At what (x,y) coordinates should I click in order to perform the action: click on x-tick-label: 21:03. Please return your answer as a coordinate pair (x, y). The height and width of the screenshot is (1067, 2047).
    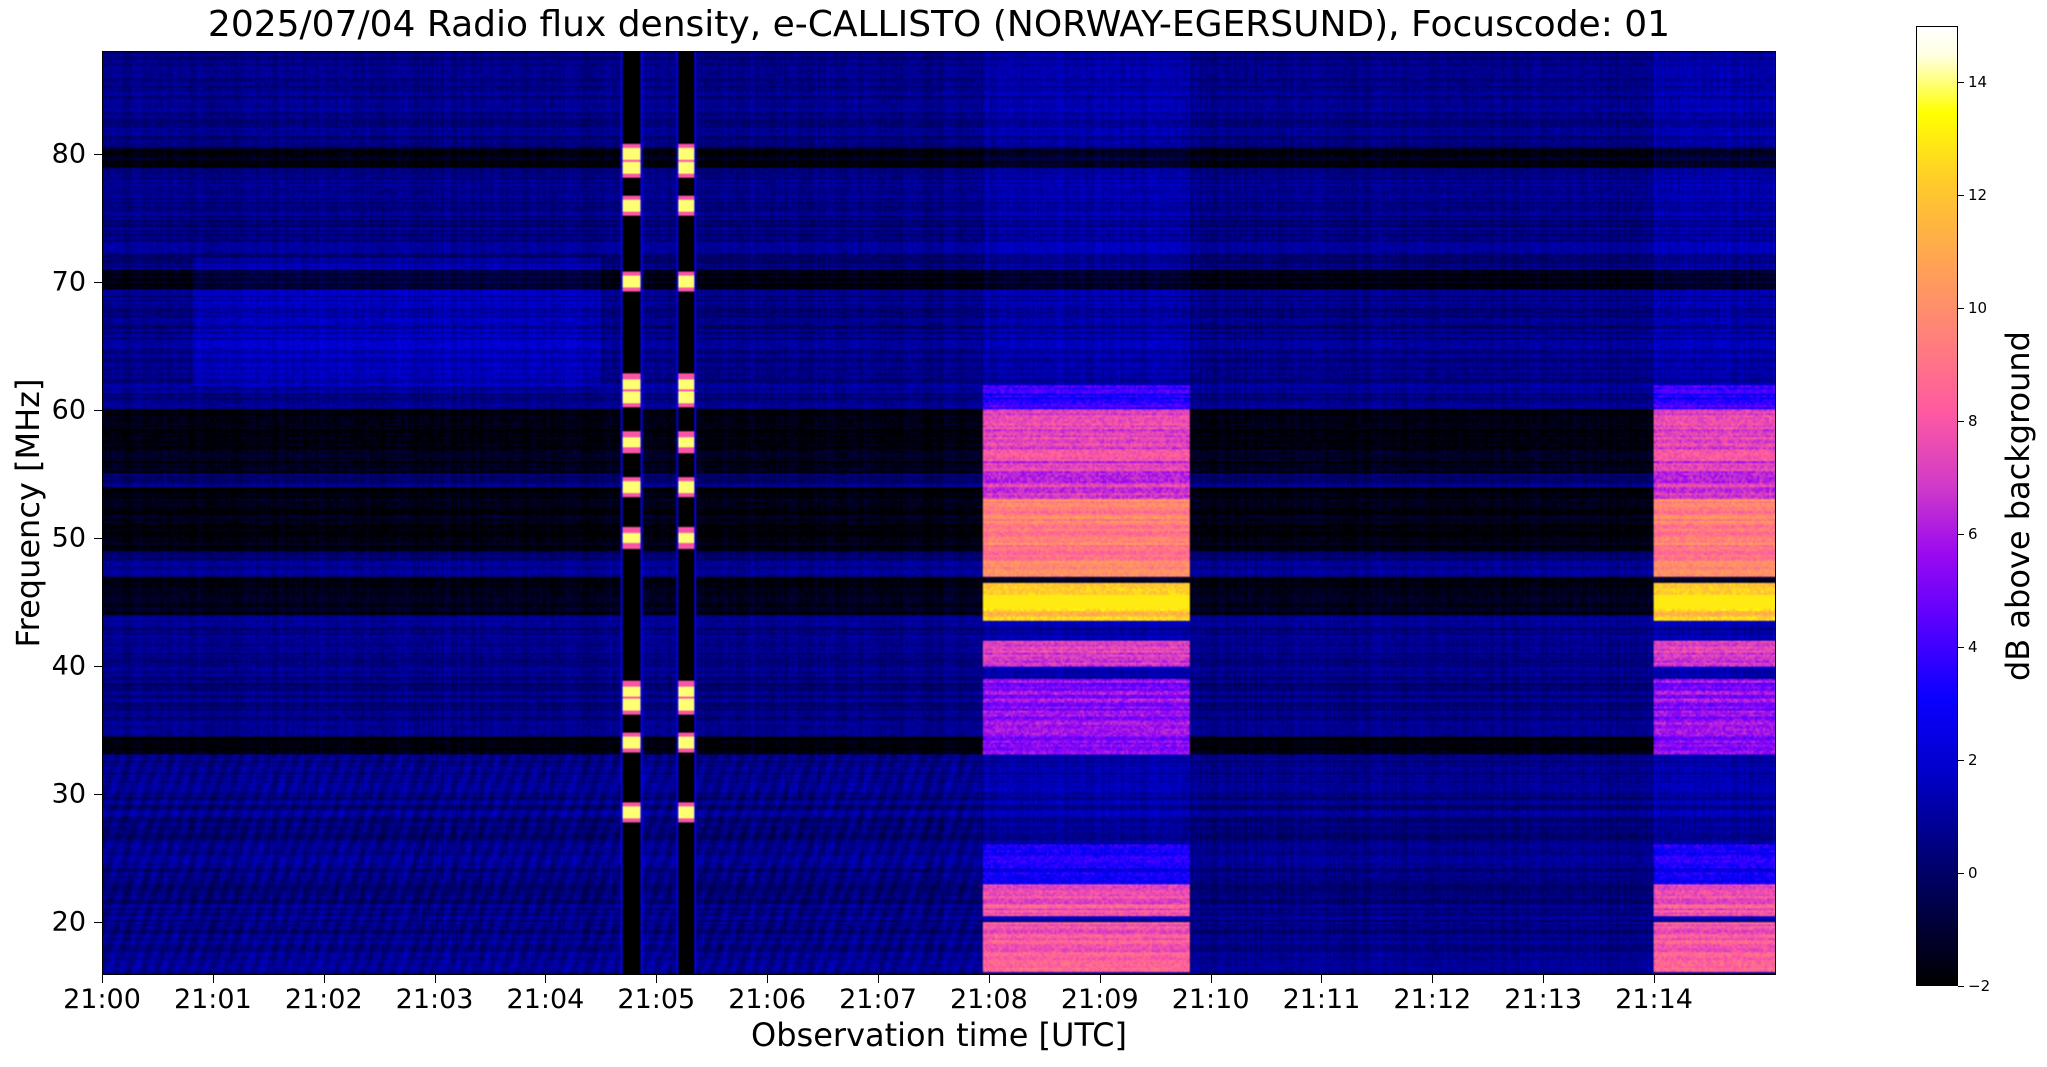
    Looking at the image, I should click on (434, 999).